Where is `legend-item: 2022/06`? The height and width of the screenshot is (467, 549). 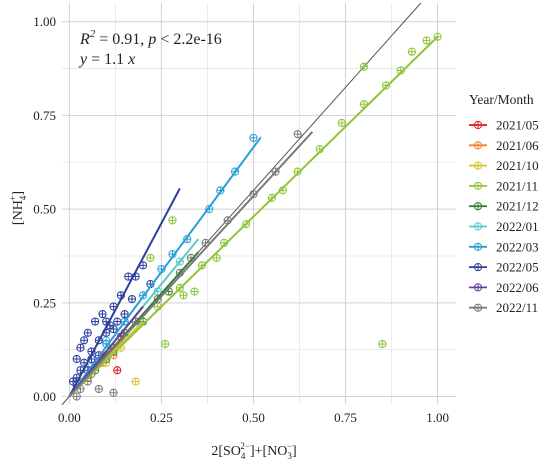
legend-item: 2022/06 is located at coordinates (504, 287).